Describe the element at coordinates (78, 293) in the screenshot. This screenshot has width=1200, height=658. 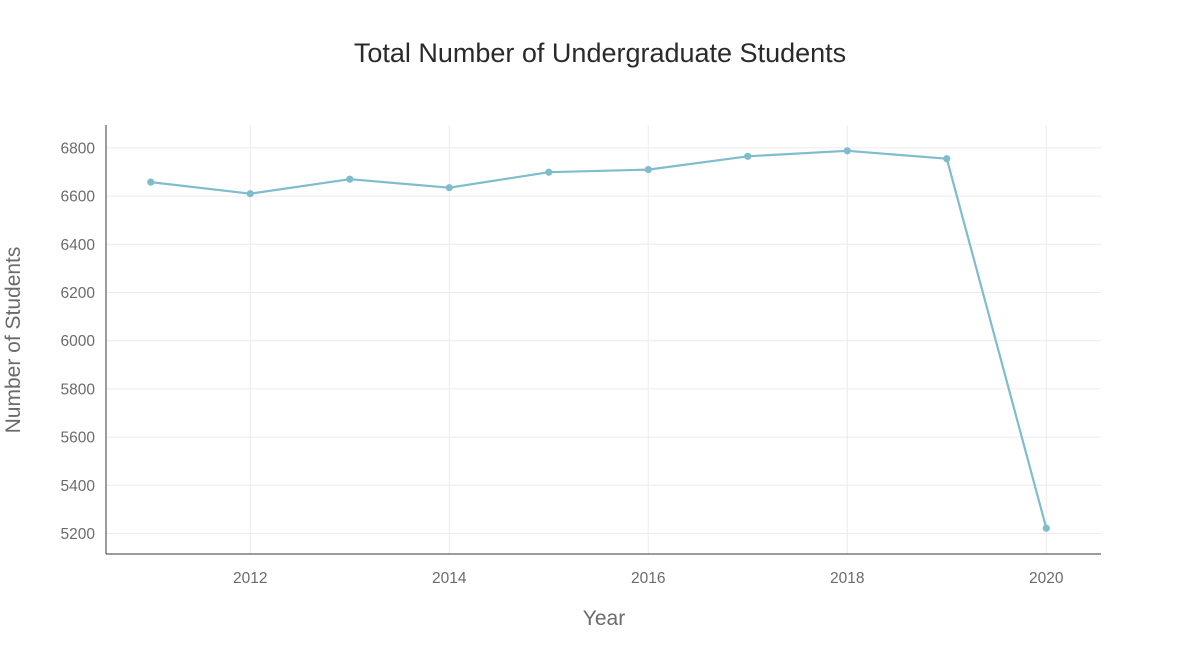
I see `y-tick-label: 6200` at that location.